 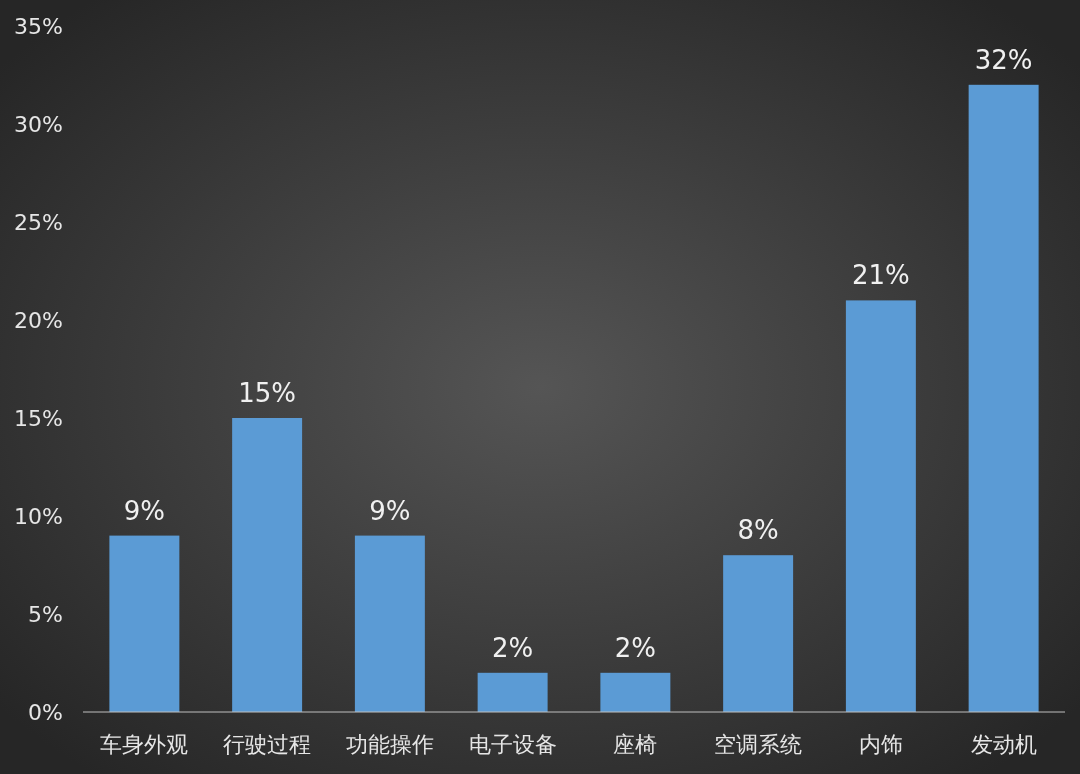 I want to click on x-tick-label: 内饰, so click(x=880, y=744).